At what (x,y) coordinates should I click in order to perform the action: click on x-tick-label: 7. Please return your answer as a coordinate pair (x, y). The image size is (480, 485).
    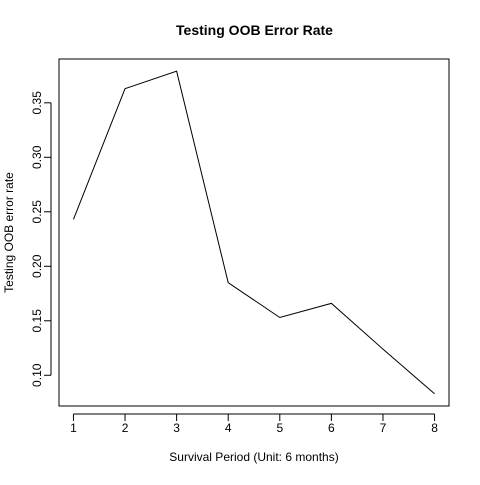
    Looking at the image, I should click on (383, 428).